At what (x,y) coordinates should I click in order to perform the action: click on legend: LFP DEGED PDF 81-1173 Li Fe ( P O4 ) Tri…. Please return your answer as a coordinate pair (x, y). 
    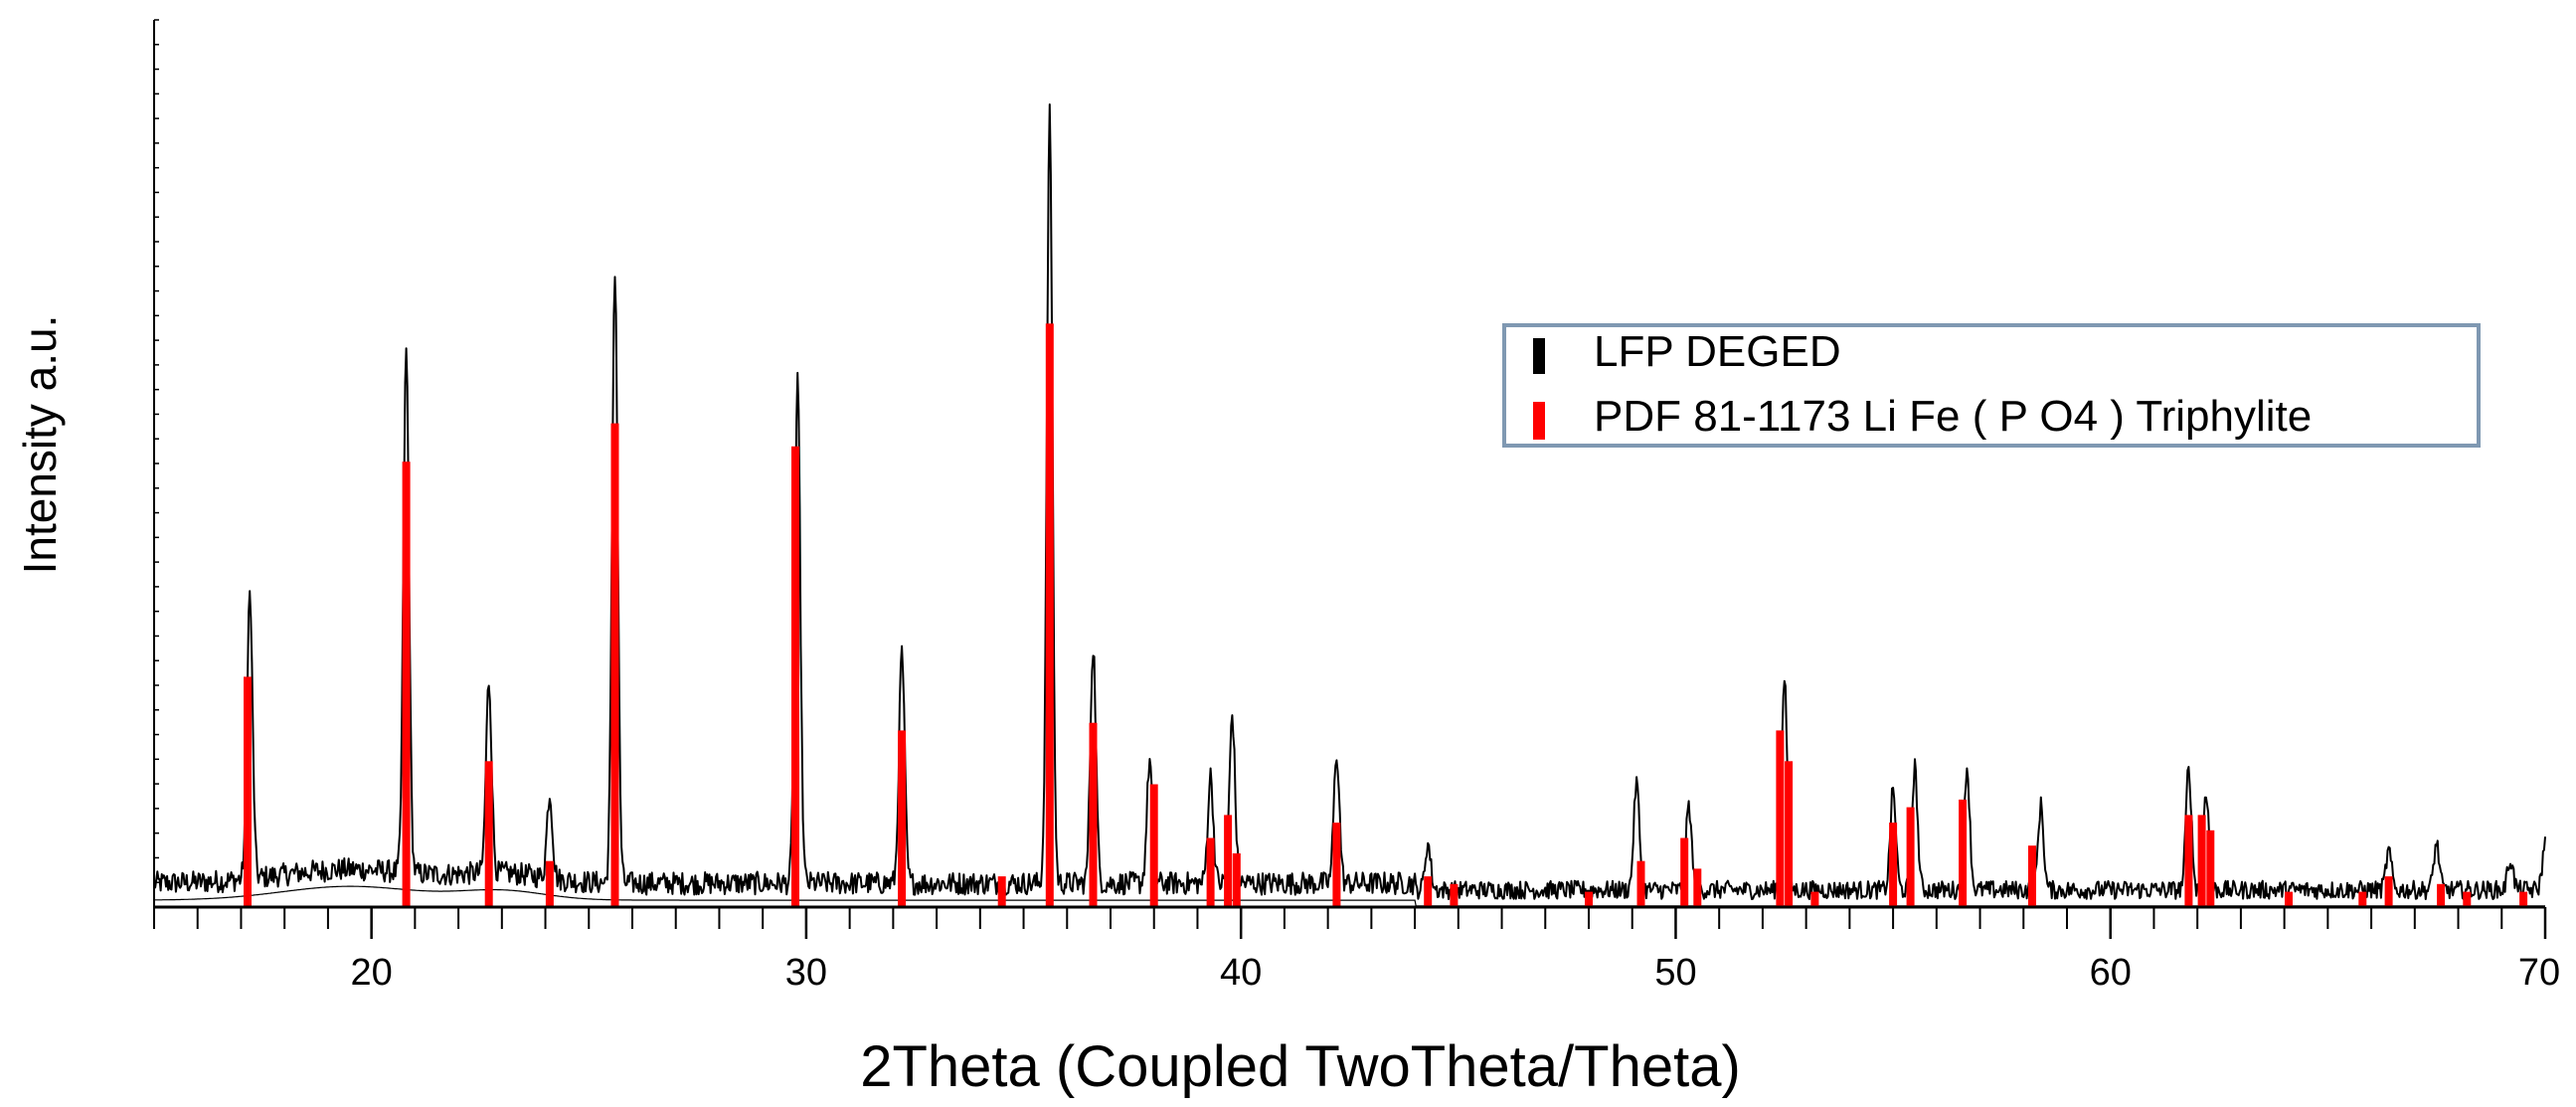
    Looking at the image, I should click on (1991, 386).